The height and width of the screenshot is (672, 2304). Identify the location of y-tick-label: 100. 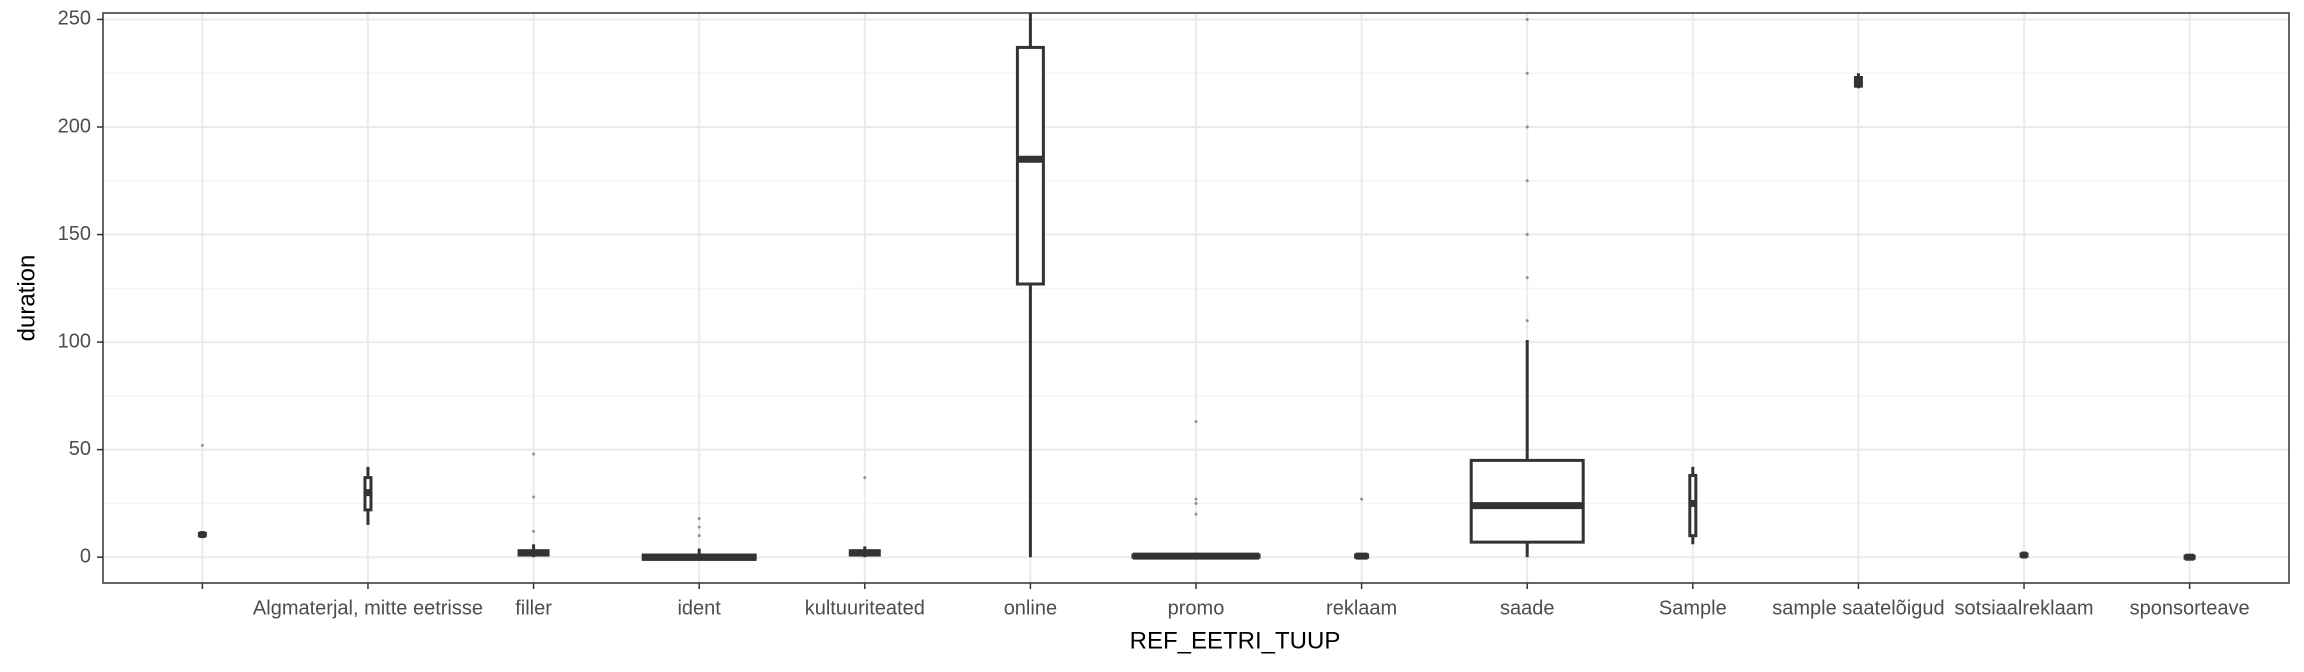
(74, 341).